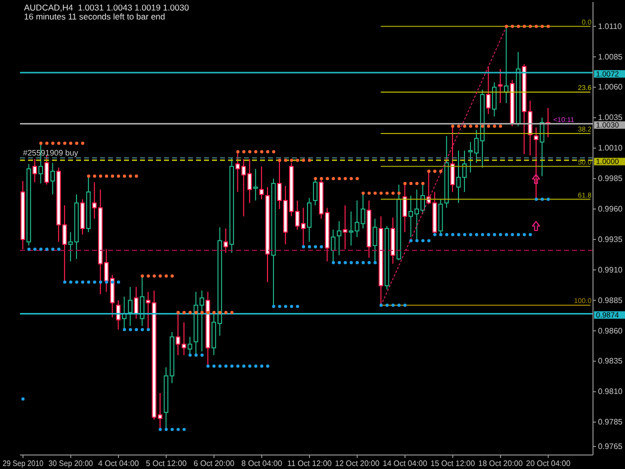 The height and width of the screenshot is (469, 625). I want to click on y-tick-label: 0.9835, so click(611, 361).